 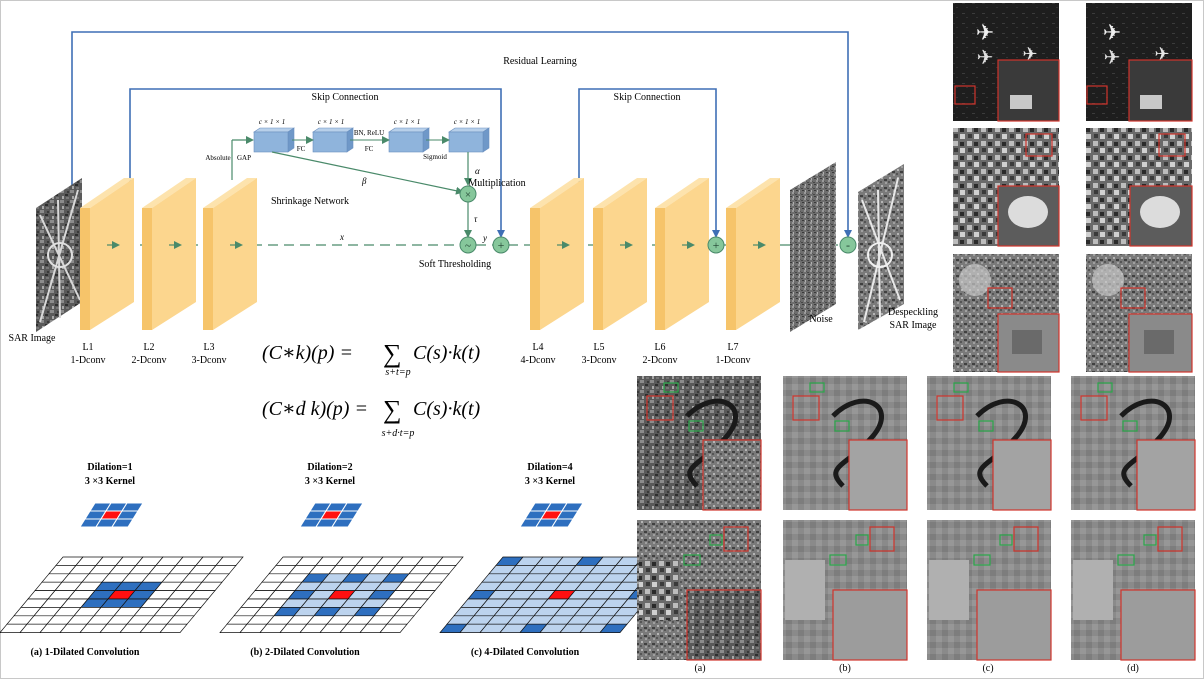 What do you see at coordinates (360, 182) in the screenshot?
I see `shrinkage-network` at bounding box center [360, 182].